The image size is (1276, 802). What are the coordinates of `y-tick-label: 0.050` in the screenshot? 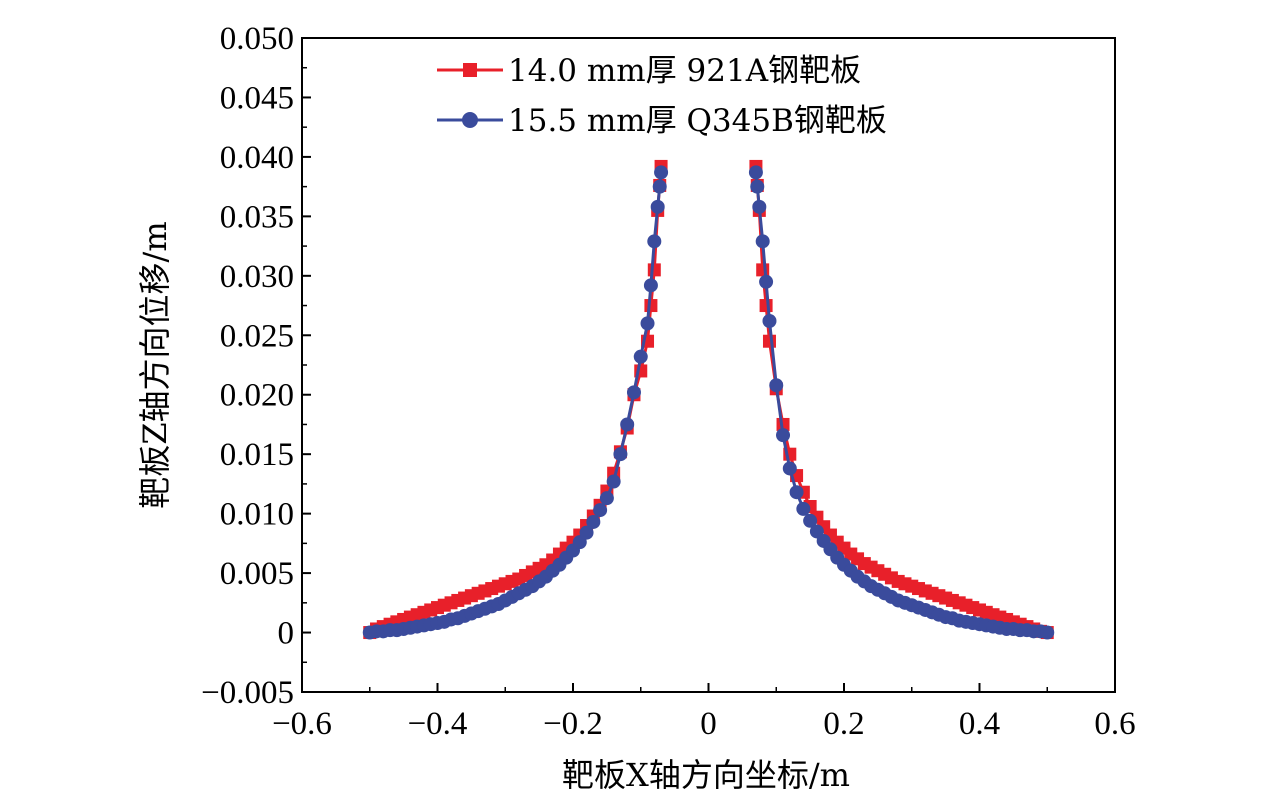 It's located at (257, 39).